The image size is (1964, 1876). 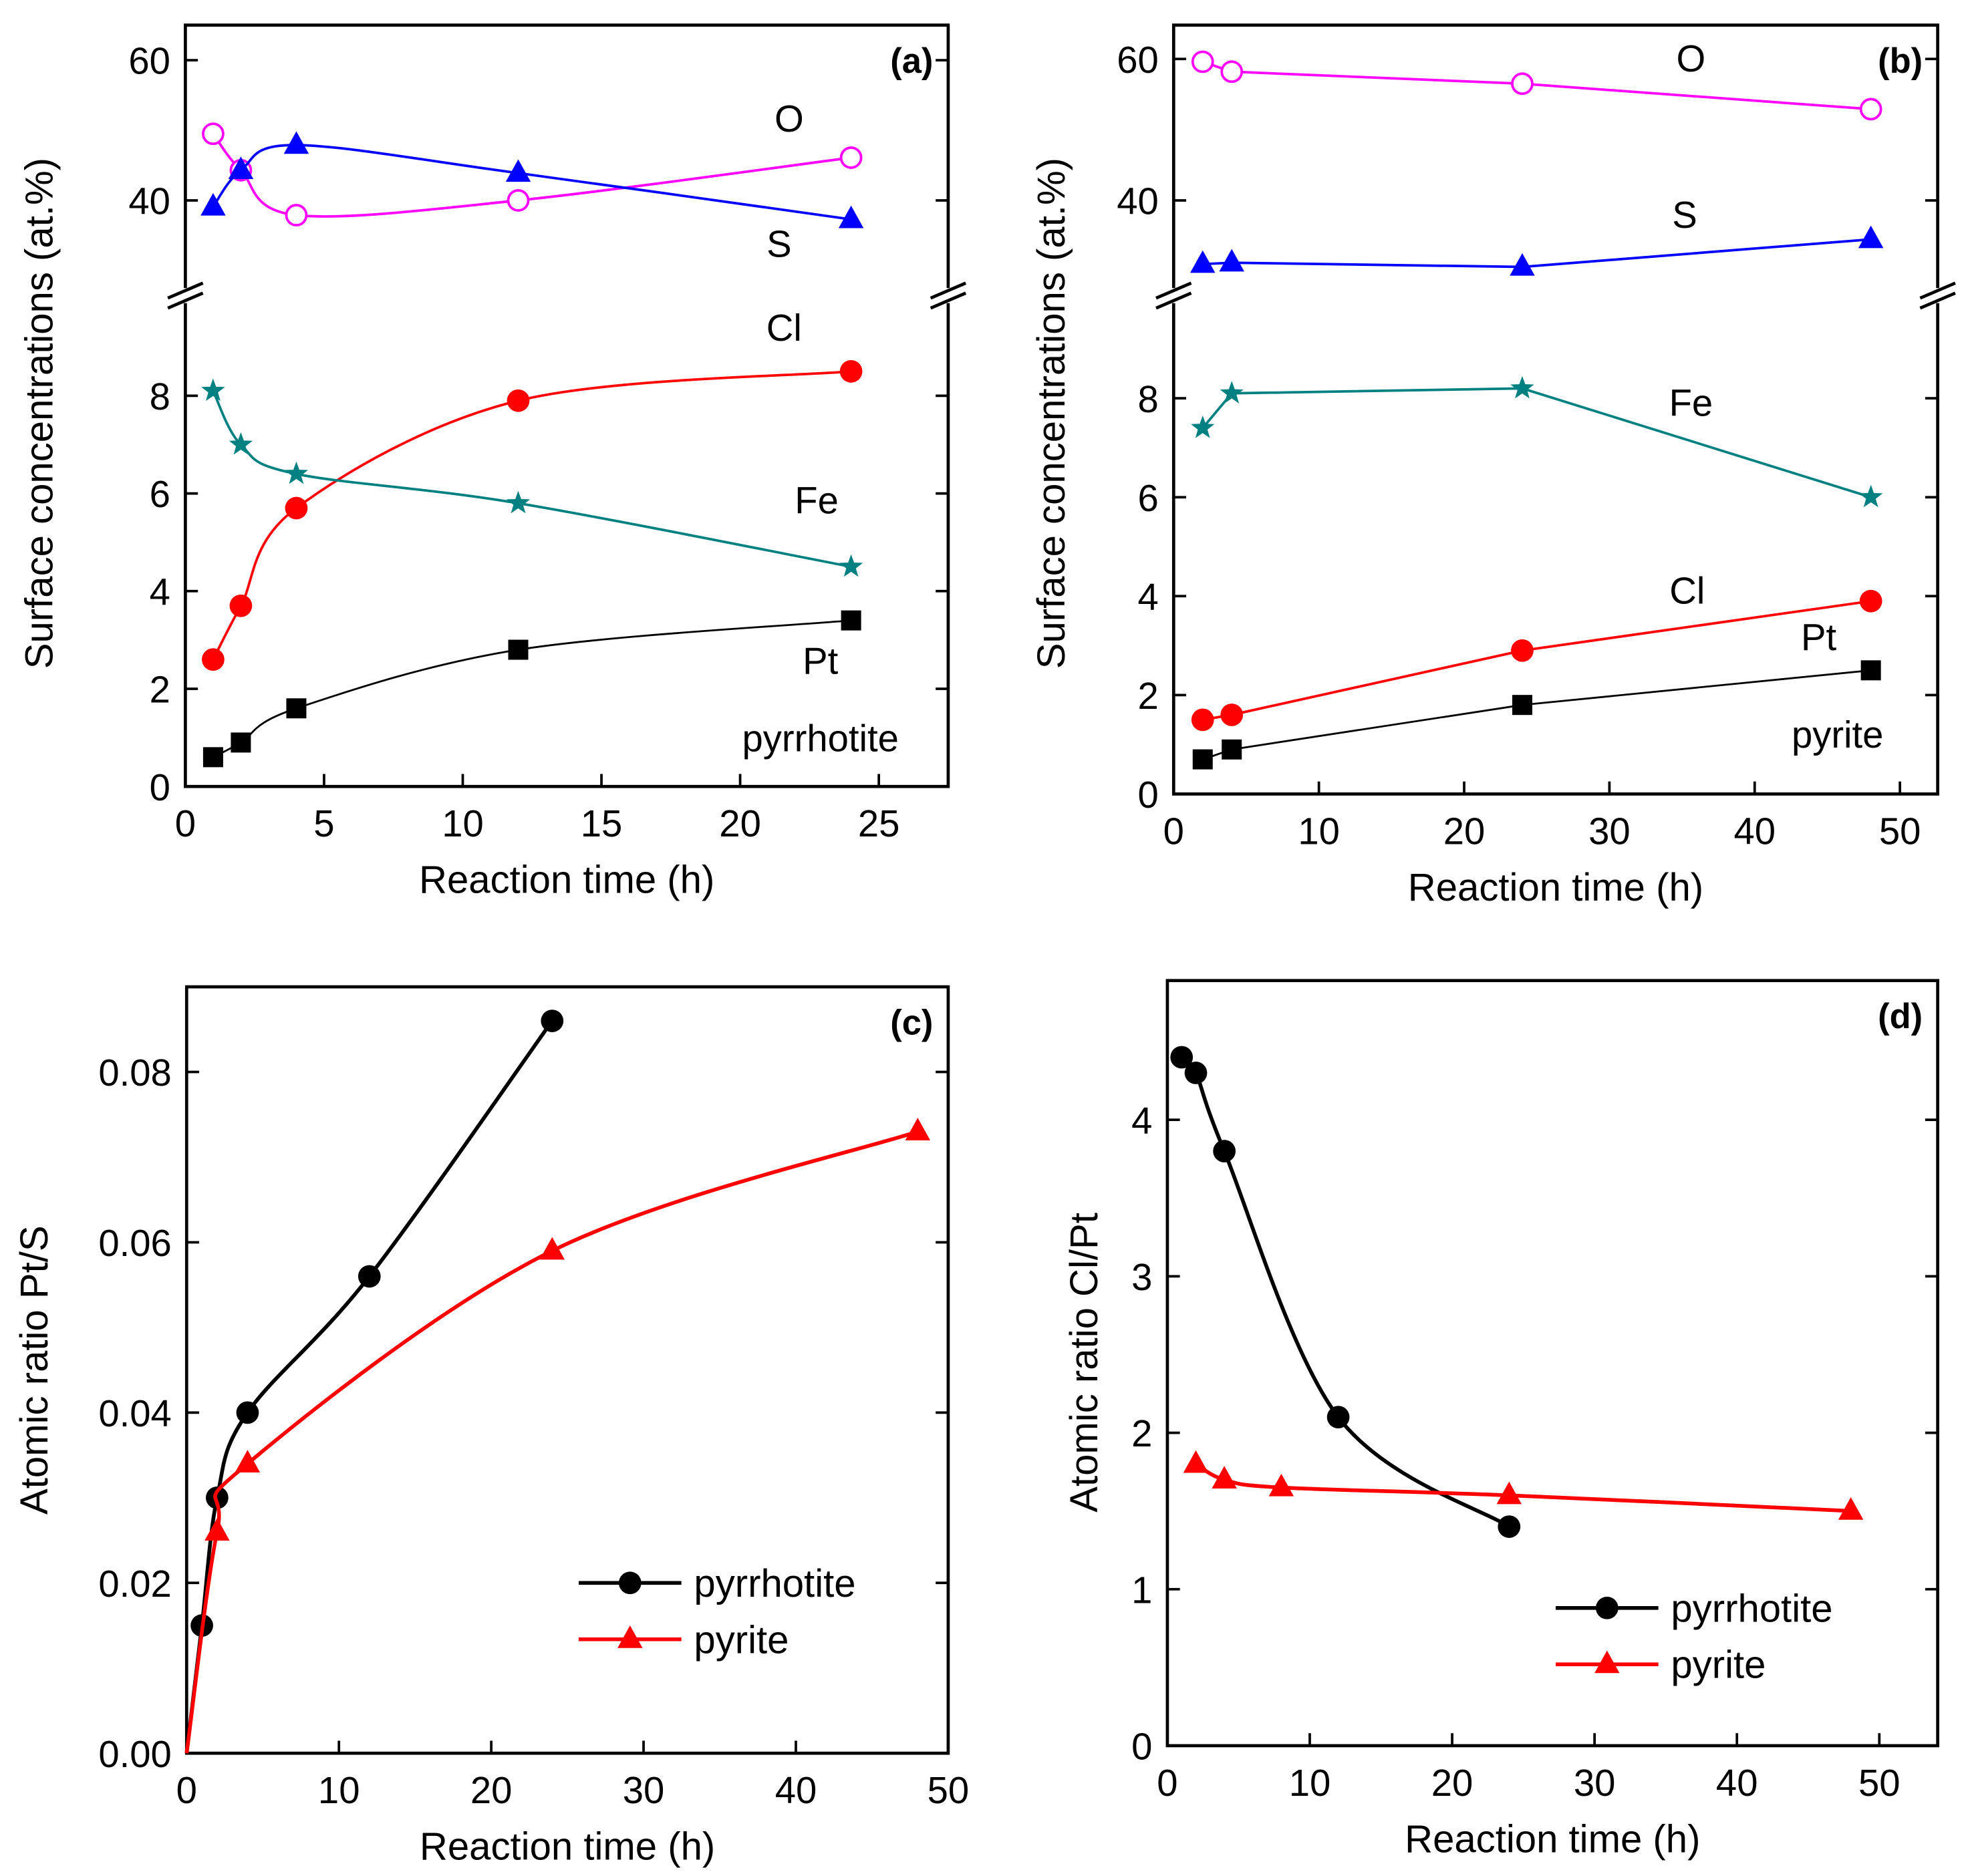 What do you see at coordinates (369, 1387) in the screenshot?
I see `series-line-pyrrhotite` at bounding box center [369, 1387].